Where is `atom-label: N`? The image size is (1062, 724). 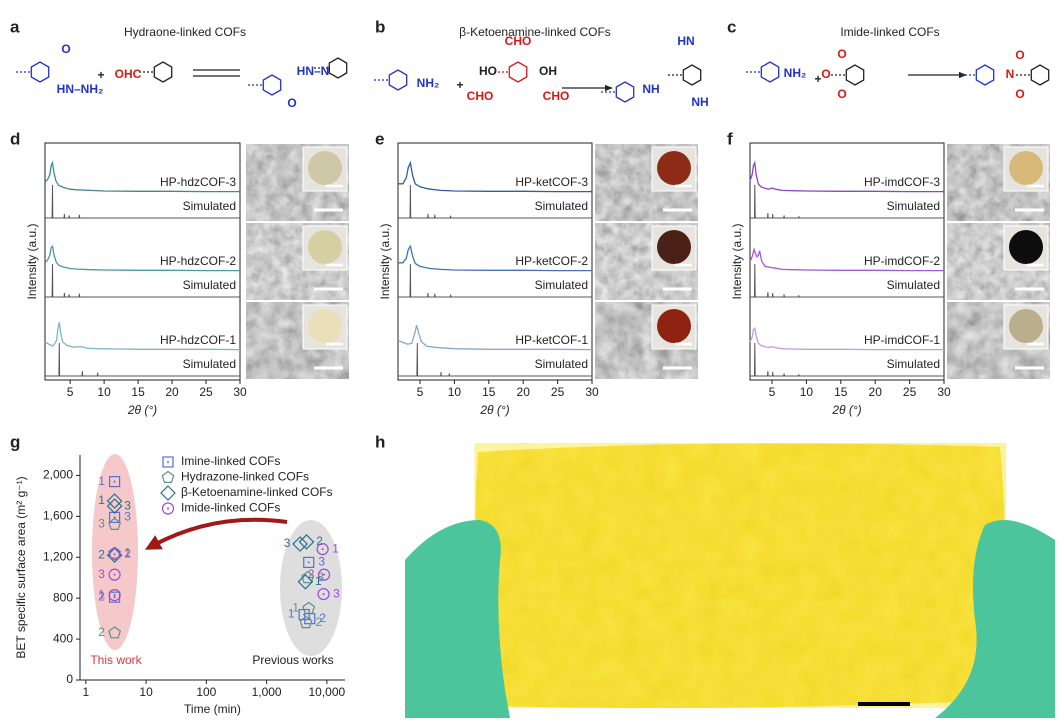 atom-label: N is located at coordinates (1010, 74).